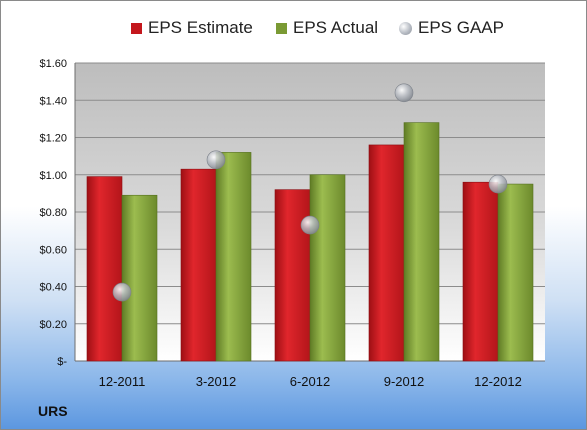 This screenshot has width=587, height=430. I want to click on chart-legend: EPS Estimate EPS Actual EPS GAAP, so click(293, 30).